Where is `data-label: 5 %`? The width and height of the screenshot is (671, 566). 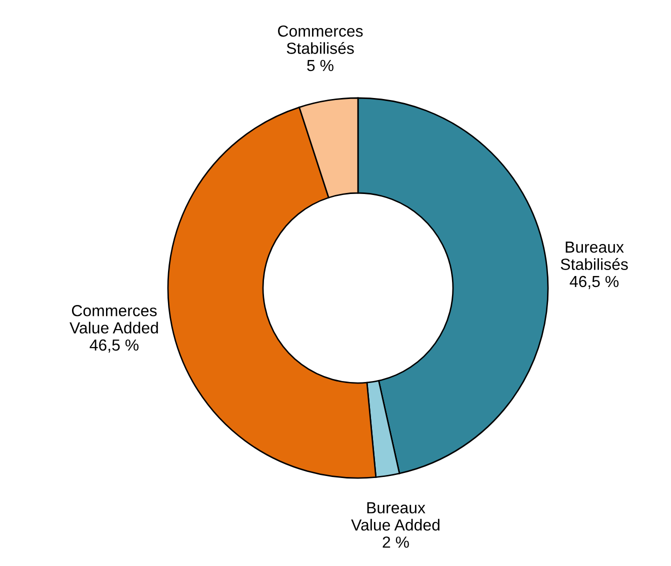 data-label: 5 % is located at coordinates (320, 66).